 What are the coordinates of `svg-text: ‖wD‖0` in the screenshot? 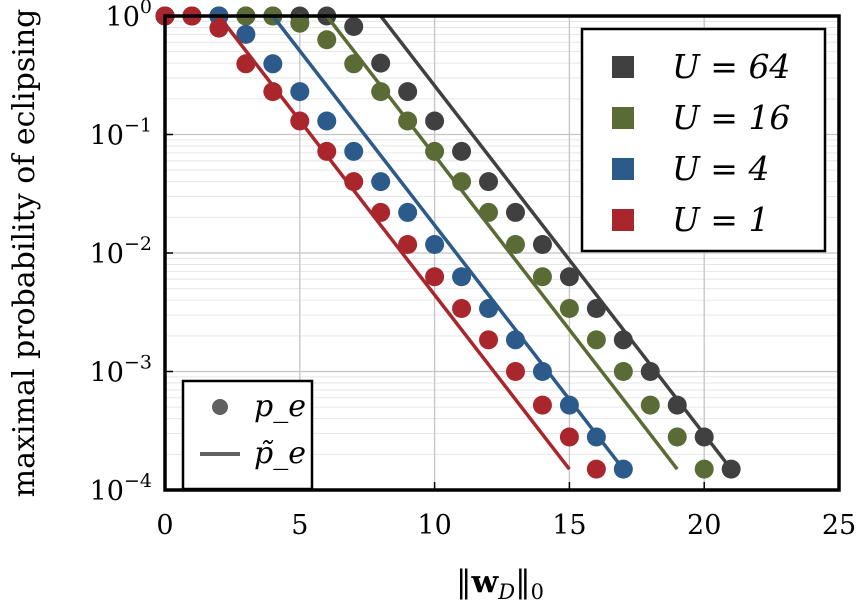 It's located at (500, 584).